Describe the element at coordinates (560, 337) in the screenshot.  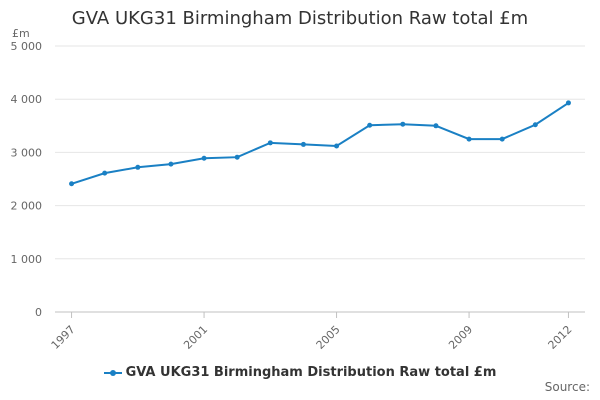
I see `x-tick-label: 2012` at that location.